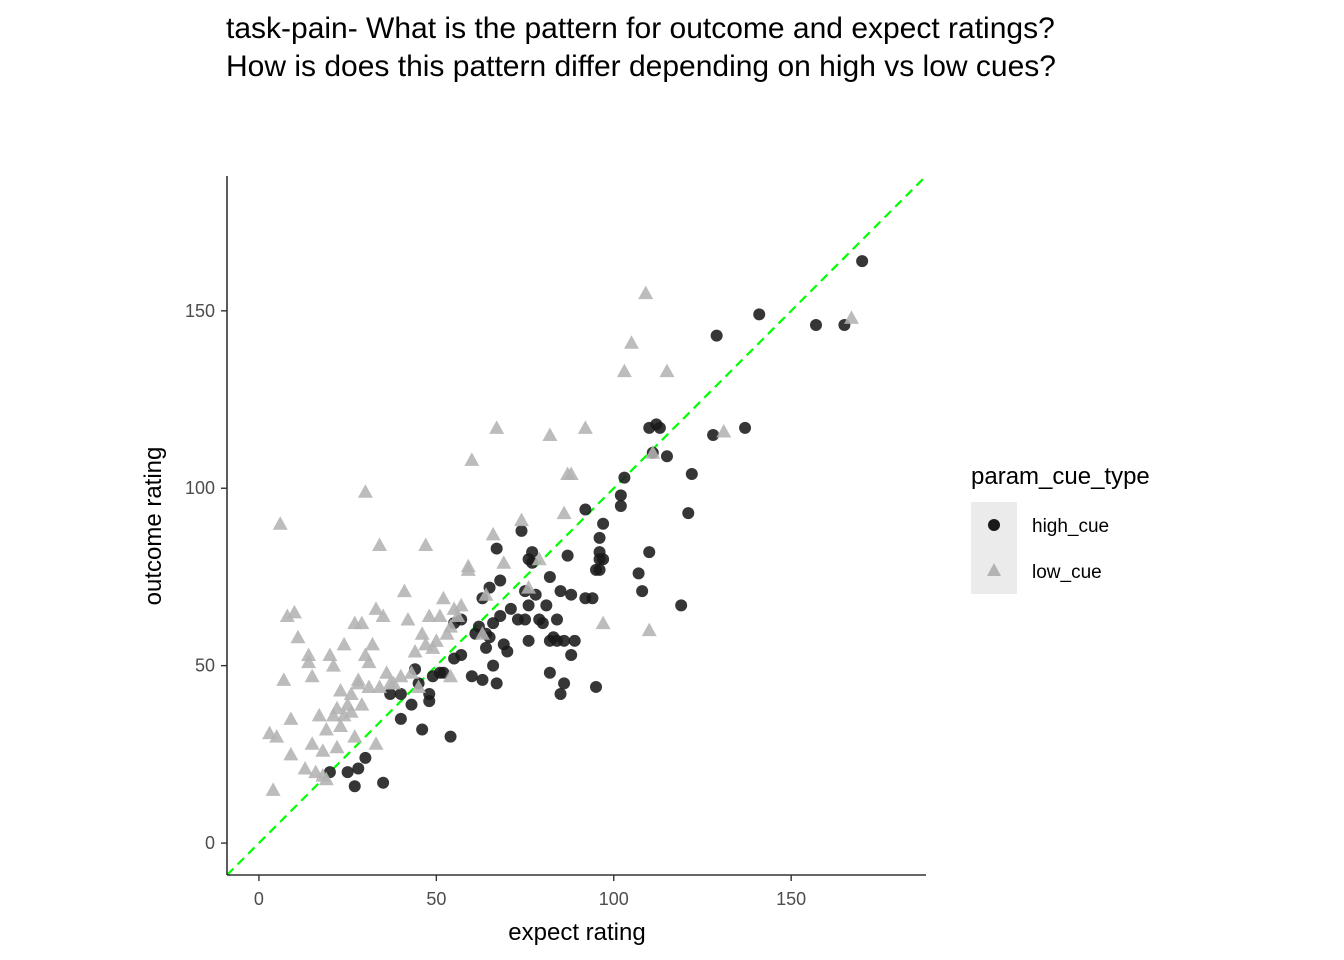  I want to click on y-tick-label: 50, so click(205, 666).